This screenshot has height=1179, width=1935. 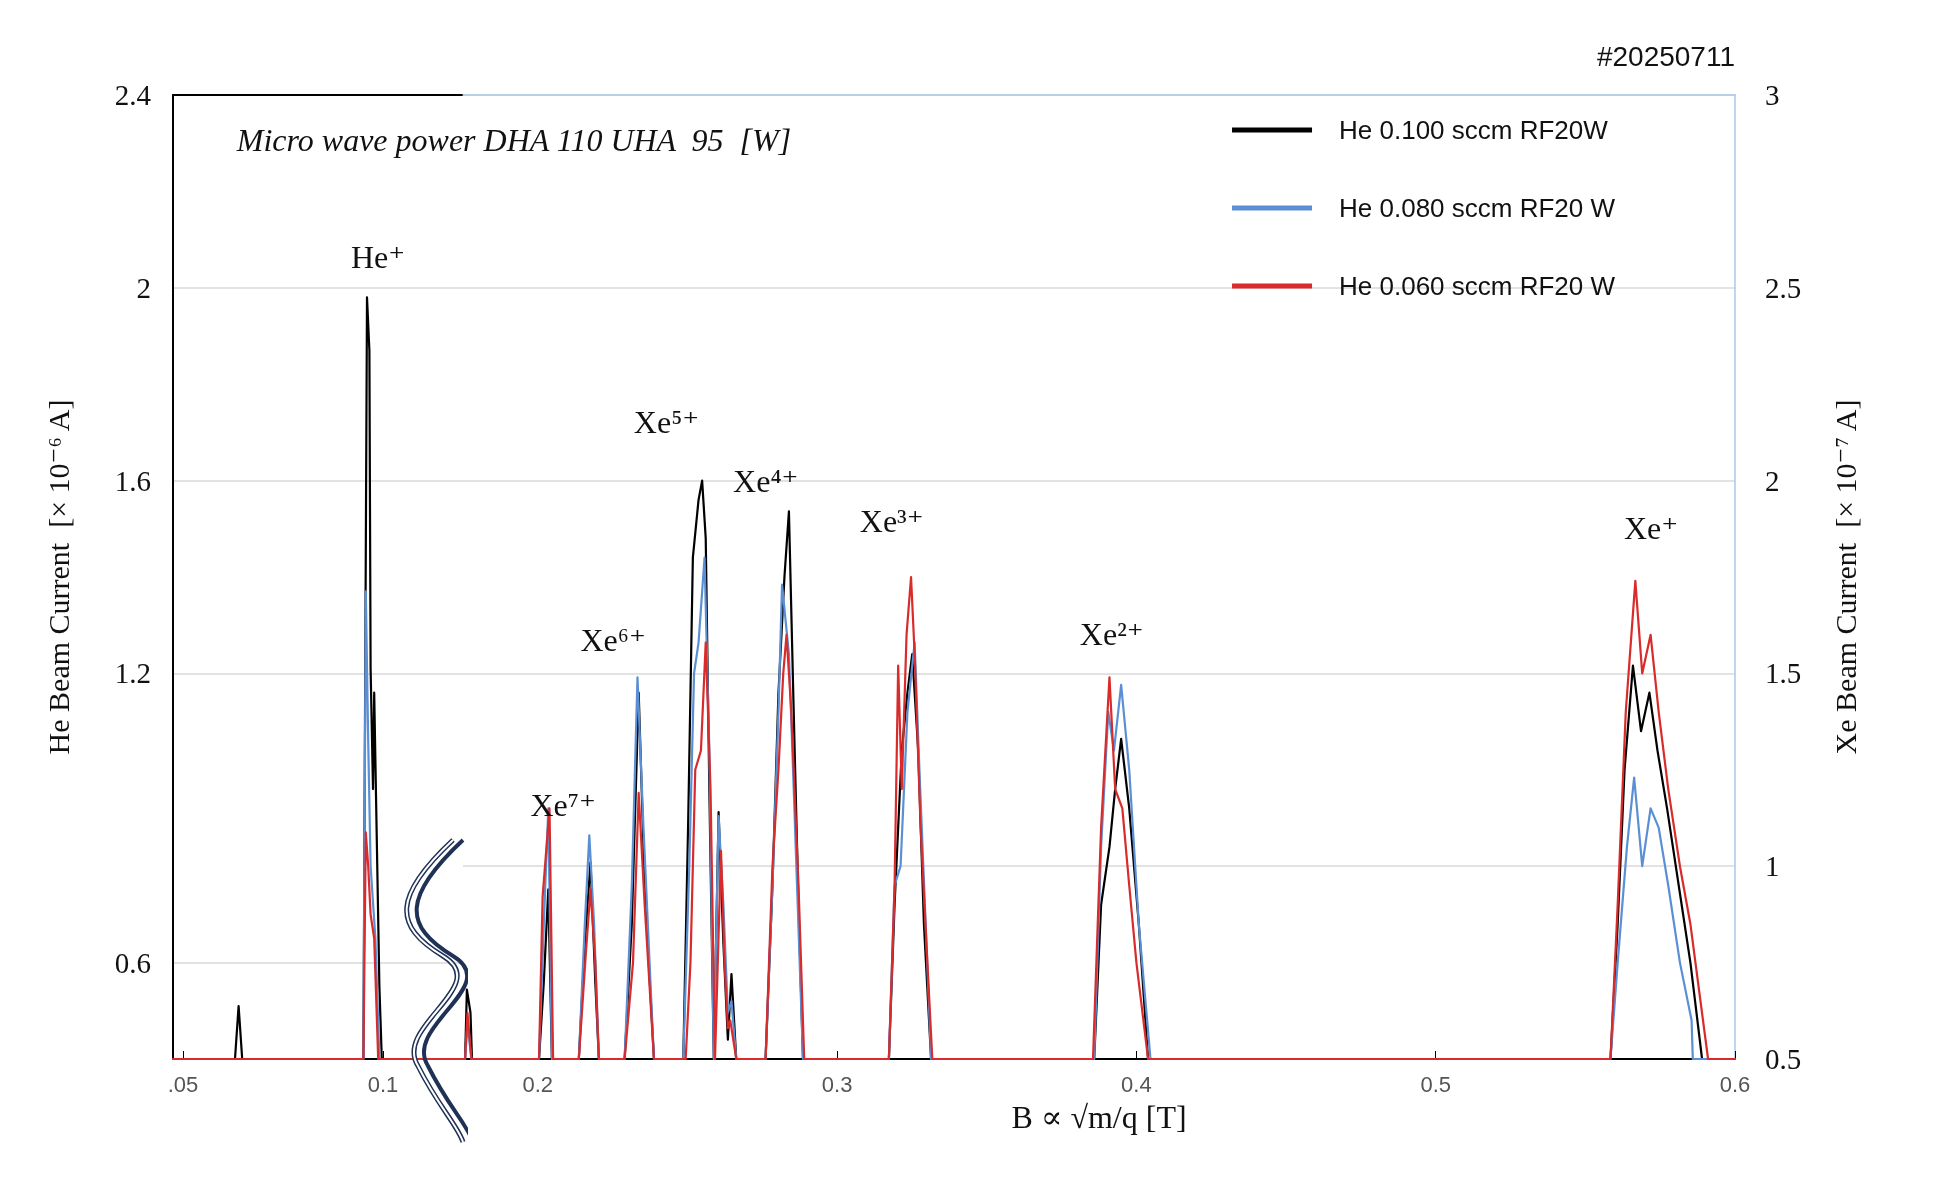 What do you see at coordinates (513, 140) in the screenshot?
I see `annotation: Micro wave power DHA 110 UHA 95 [W]` at bounding box center [513, 140].